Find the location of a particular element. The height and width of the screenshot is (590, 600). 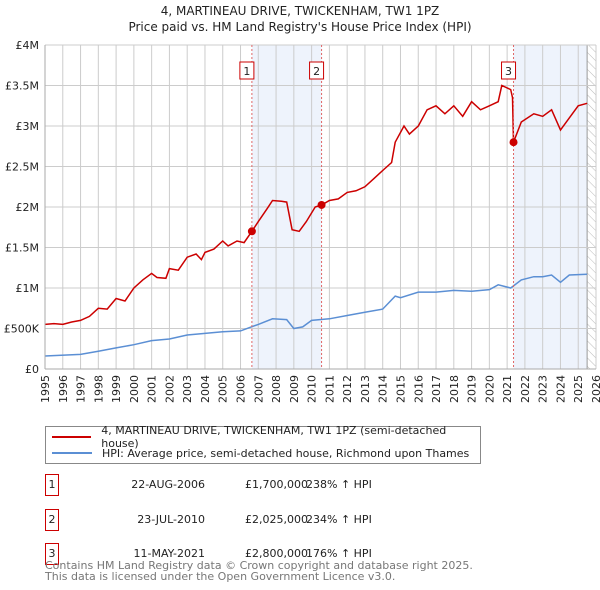

y-tick-label: £500K is located at coordinates (22, 329).